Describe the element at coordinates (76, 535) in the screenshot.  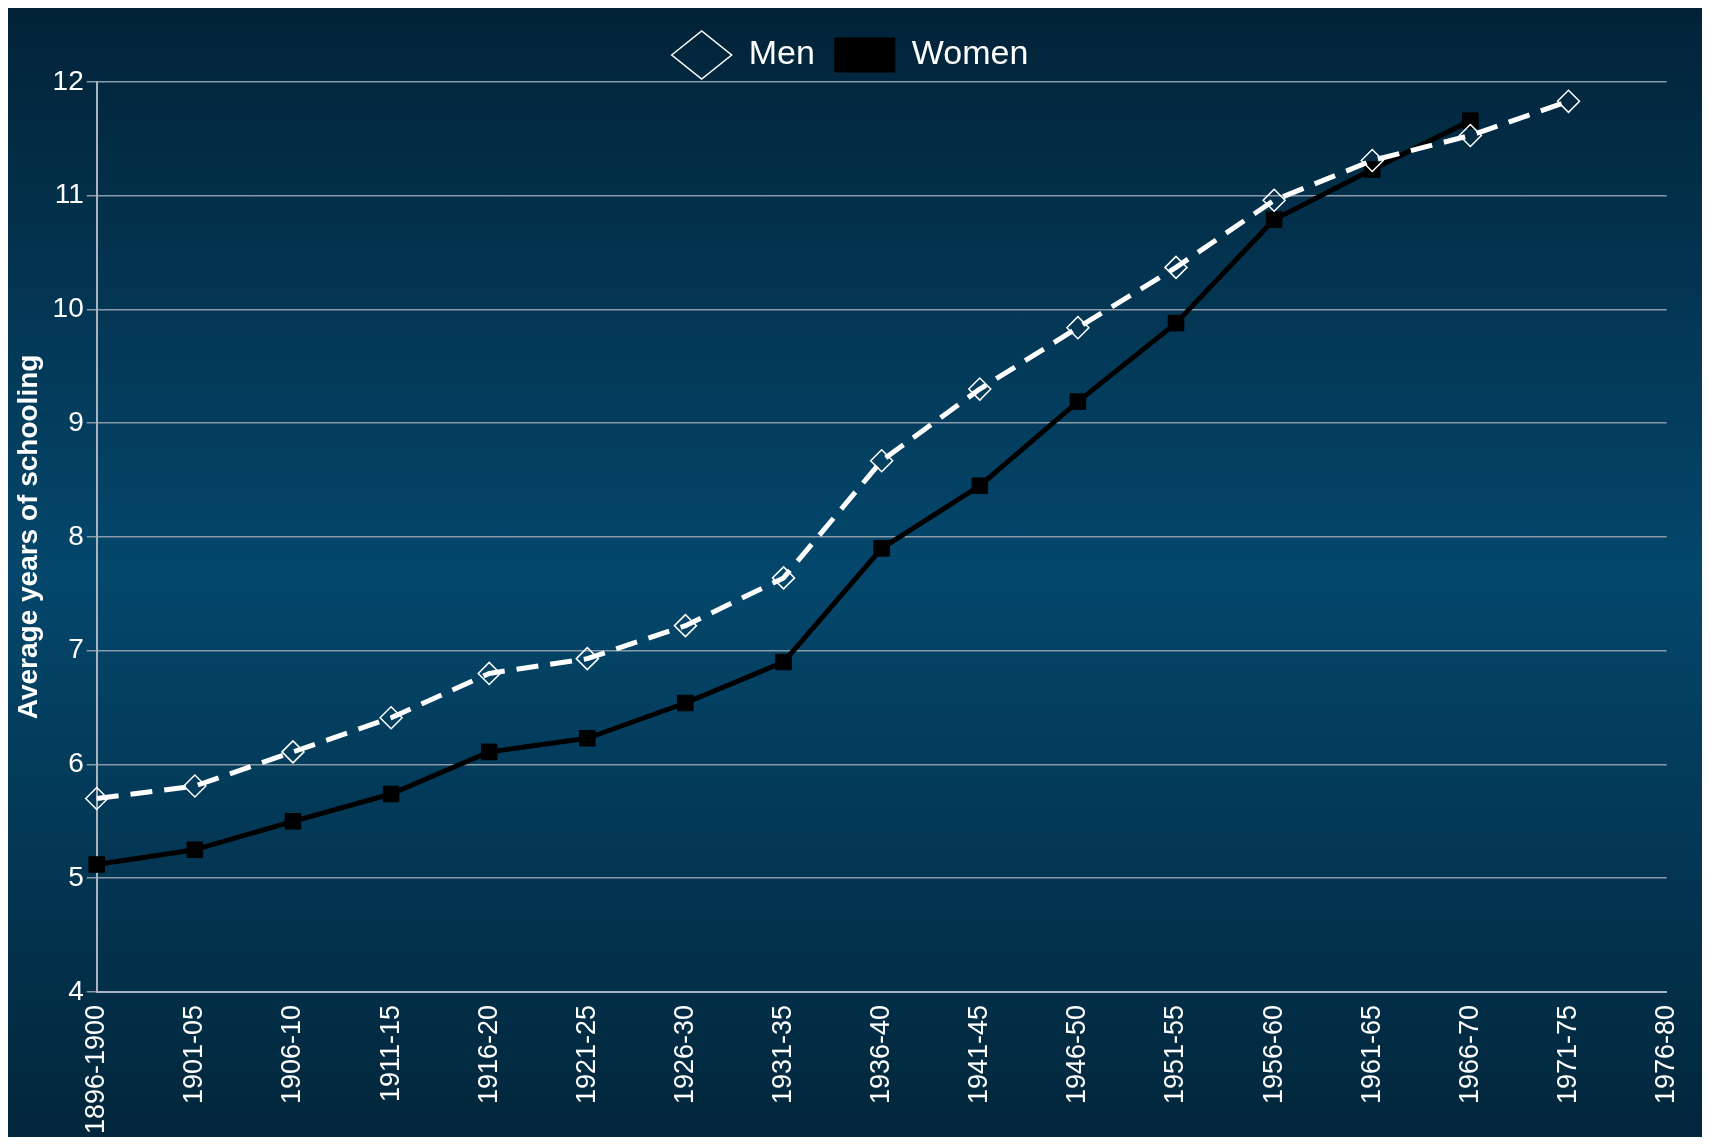
I see `y-tick-label: 8` at that location.